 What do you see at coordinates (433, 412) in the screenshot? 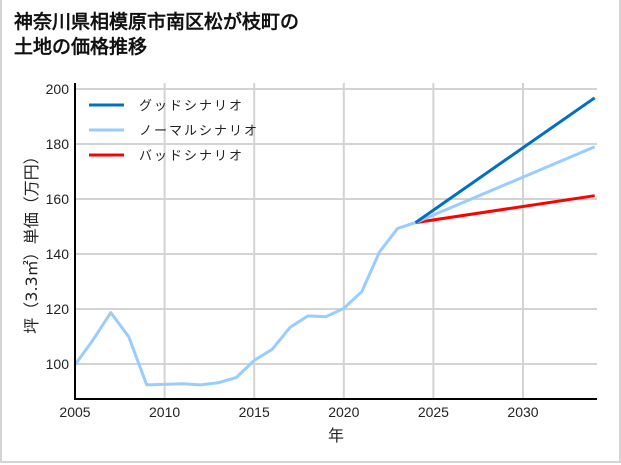
I see `x-tick-label: 2025` at bounding box center [433, 412].